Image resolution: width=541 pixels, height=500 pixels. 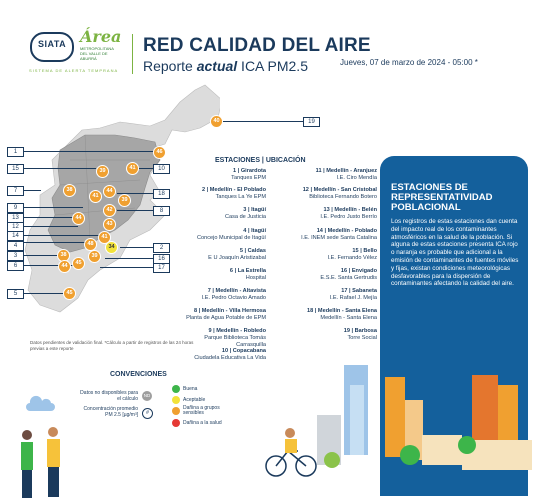 What do you see at coordinates (245, 213) in the screenshot?
I see `station-entry: 3 | Itagüí Casa de Justicia` at bounding box center [245, 213].